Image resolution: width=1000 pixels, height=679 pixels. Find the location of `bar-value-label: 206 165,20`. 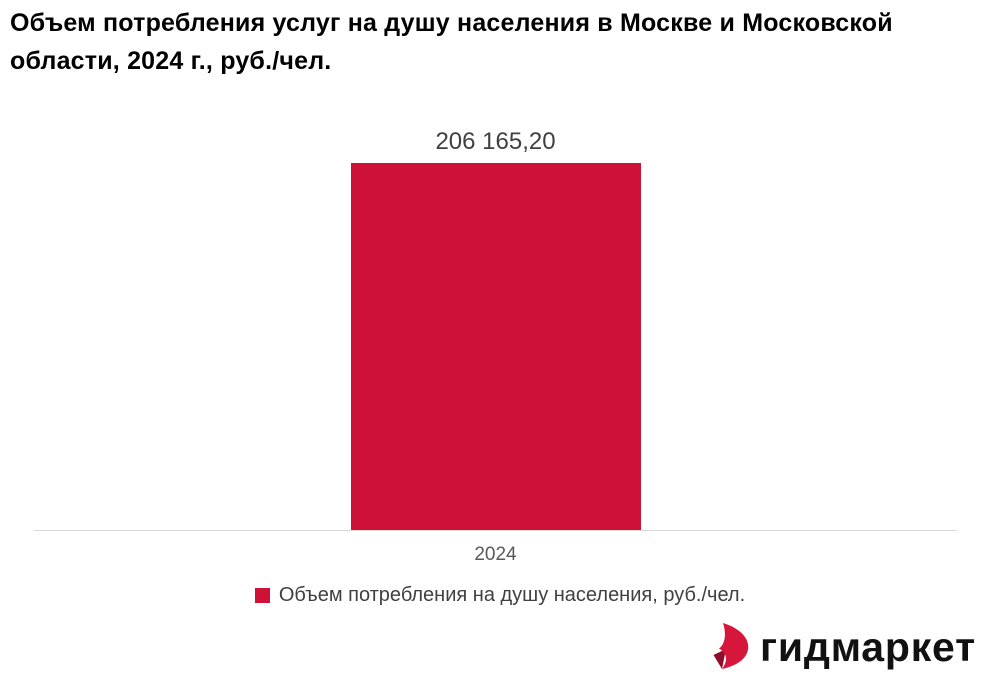

bar-value-label: 206 165,20 is located at coordinates (495, 141).